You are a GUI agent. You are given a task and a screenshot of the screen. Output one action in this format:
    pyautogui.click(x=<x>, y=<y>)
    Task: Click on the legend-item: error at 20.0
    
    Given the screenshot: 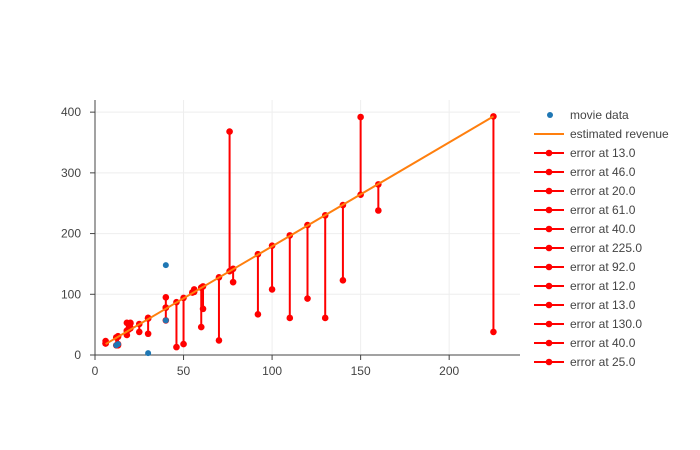 What is the action you would take?
    pyautogui.click(x=585, y=191)
    